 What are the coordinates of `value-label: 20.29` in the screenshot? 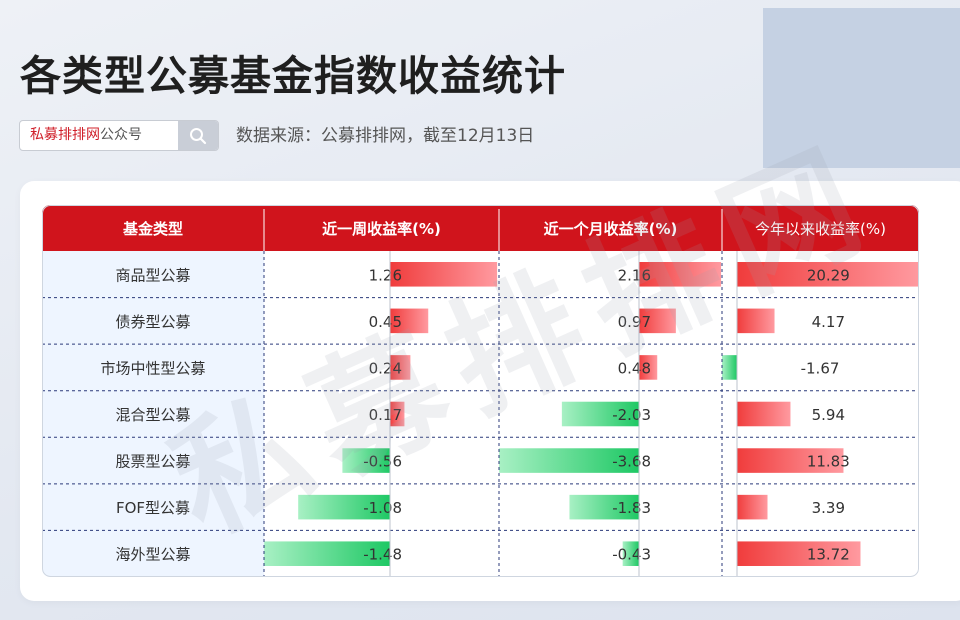 It's located at (828, 275).